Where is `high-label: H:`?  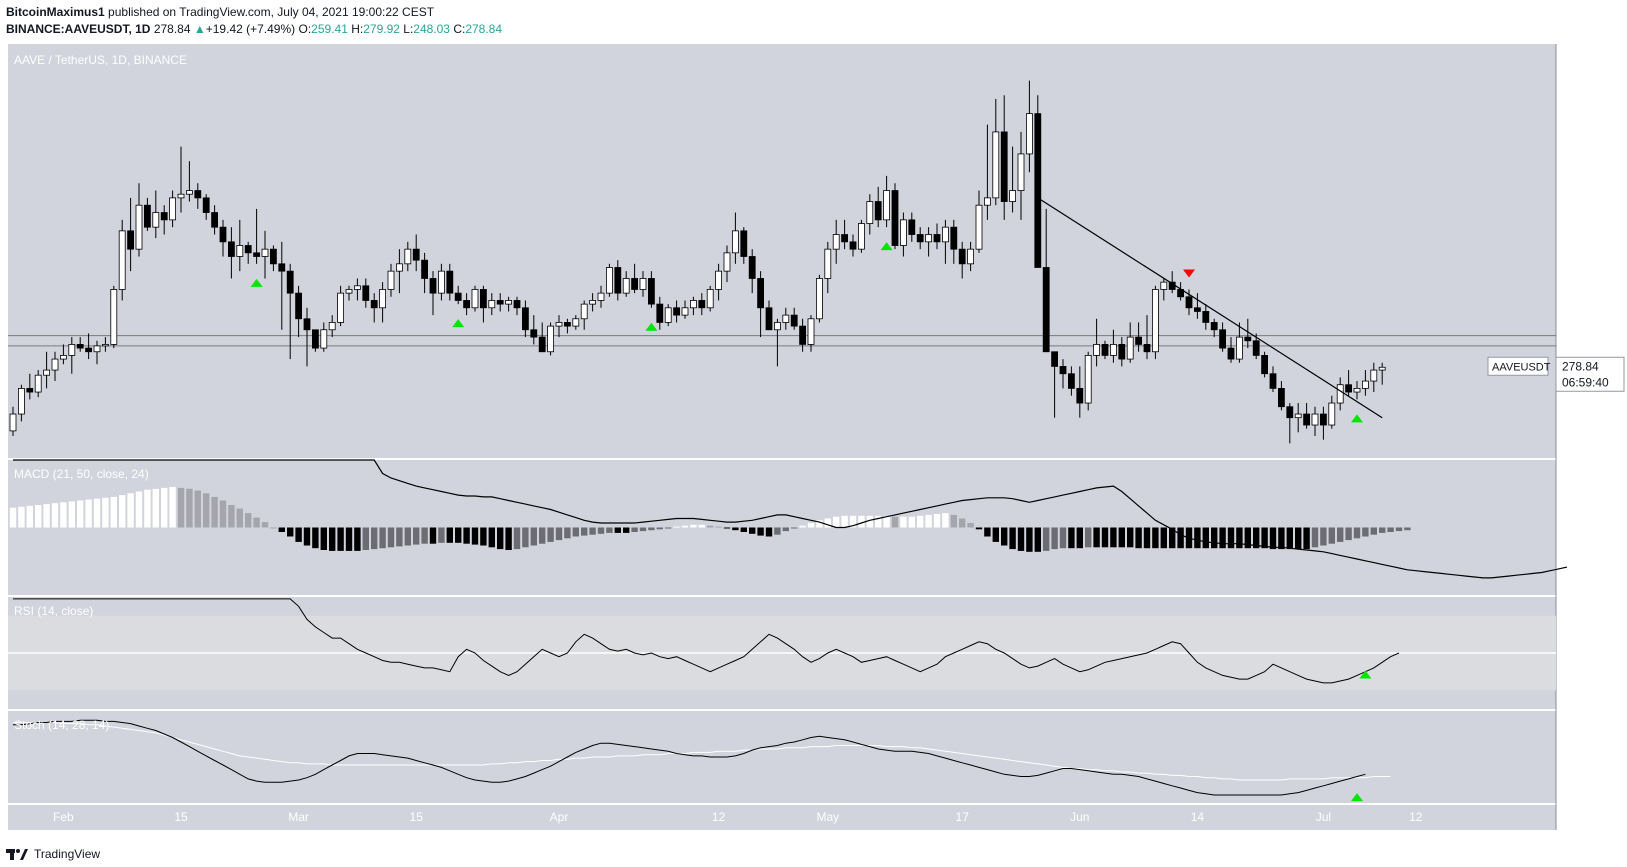 high-label: H: is located at coordinates (357, 29).